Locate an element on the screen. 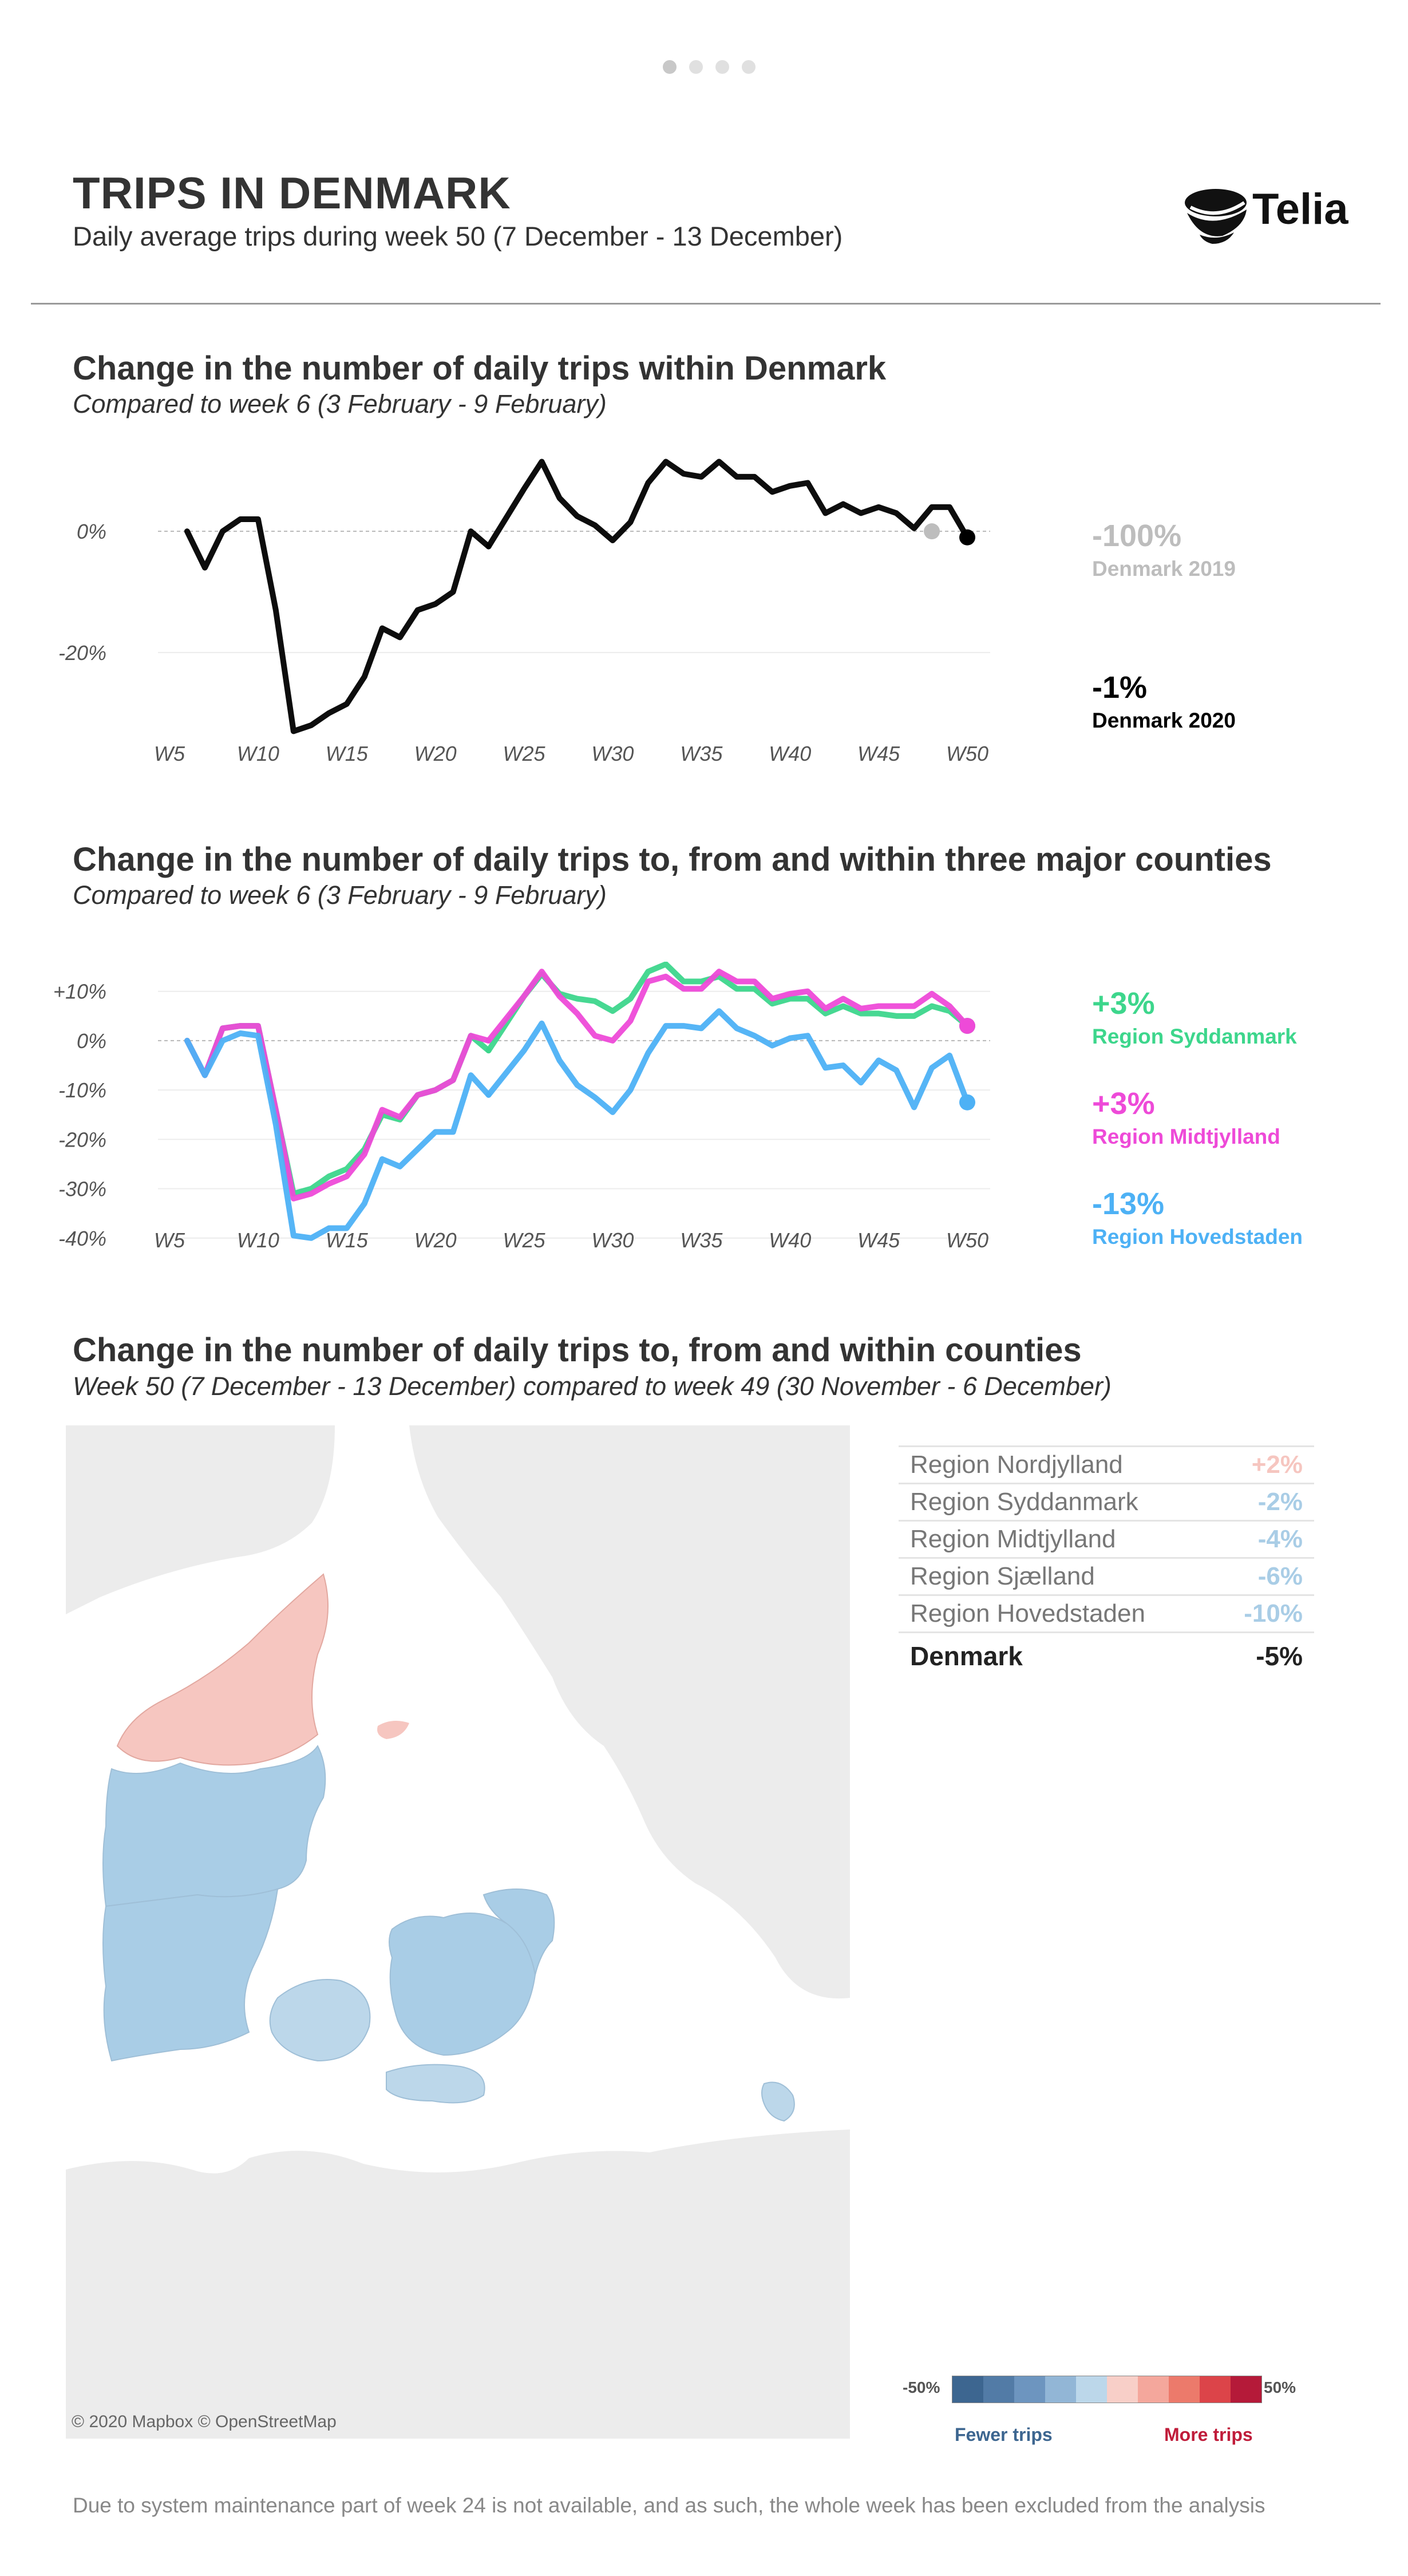 The height and width of the screenshot is (2576, 1408). total-value: -5% is located at coordinates (1264, 1655).